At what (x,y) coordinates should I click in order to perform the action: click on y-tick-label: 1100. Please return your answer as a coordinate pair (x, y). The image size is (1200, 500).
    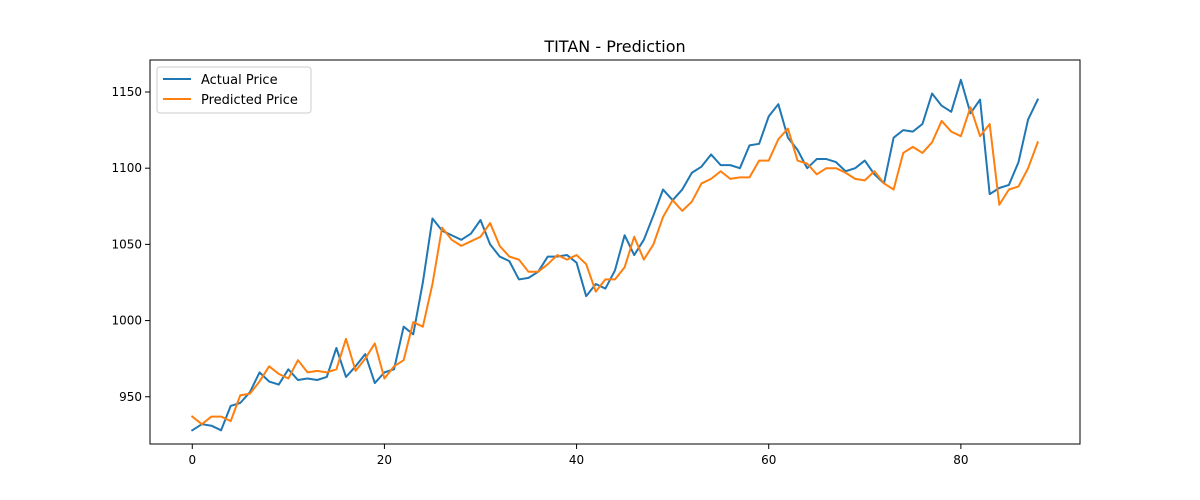
    Looking at the image, I should click on (126, 168).